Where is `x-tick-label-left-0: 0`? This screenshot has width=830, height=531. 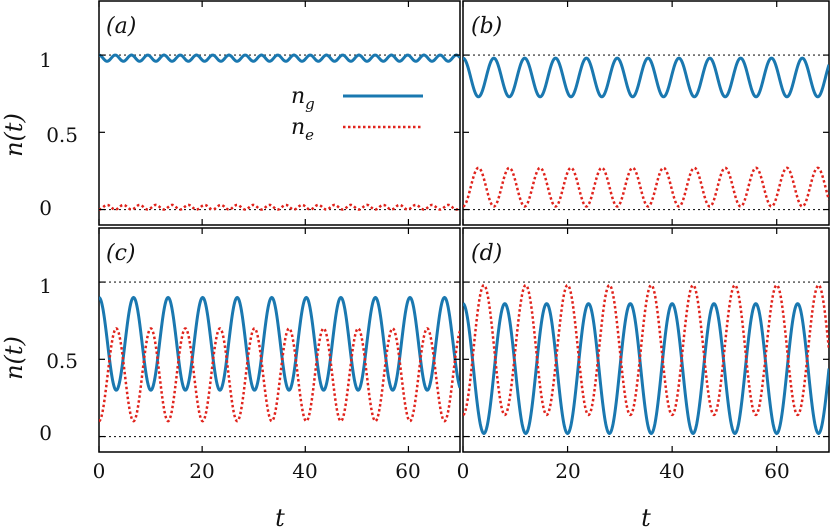 x-tick-label-left-0: 0 is located at coordinates (99, 471).